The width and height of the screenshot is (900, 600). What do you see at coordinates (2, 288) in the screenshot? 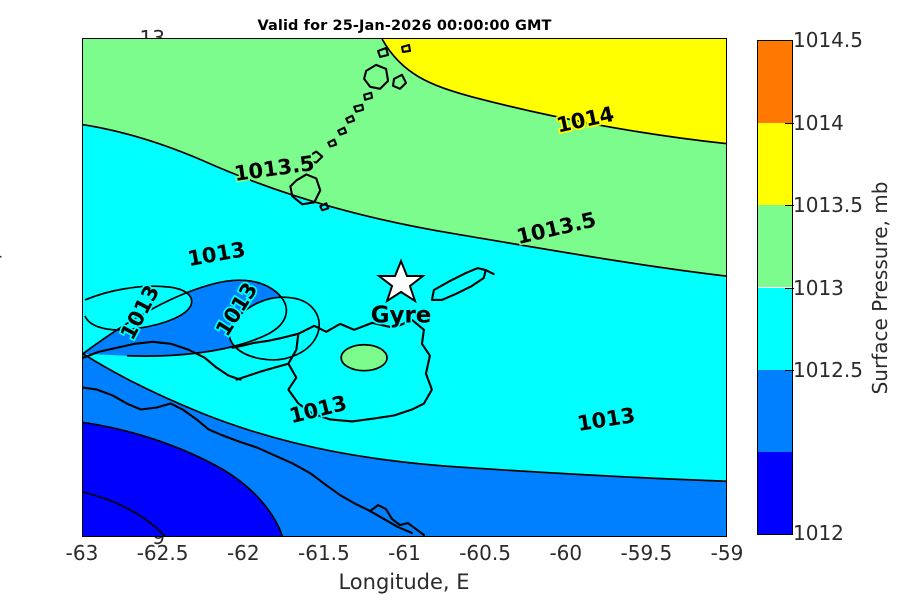
I see `y-axis-label: Latitude, N` at bounding box center [2, 288].